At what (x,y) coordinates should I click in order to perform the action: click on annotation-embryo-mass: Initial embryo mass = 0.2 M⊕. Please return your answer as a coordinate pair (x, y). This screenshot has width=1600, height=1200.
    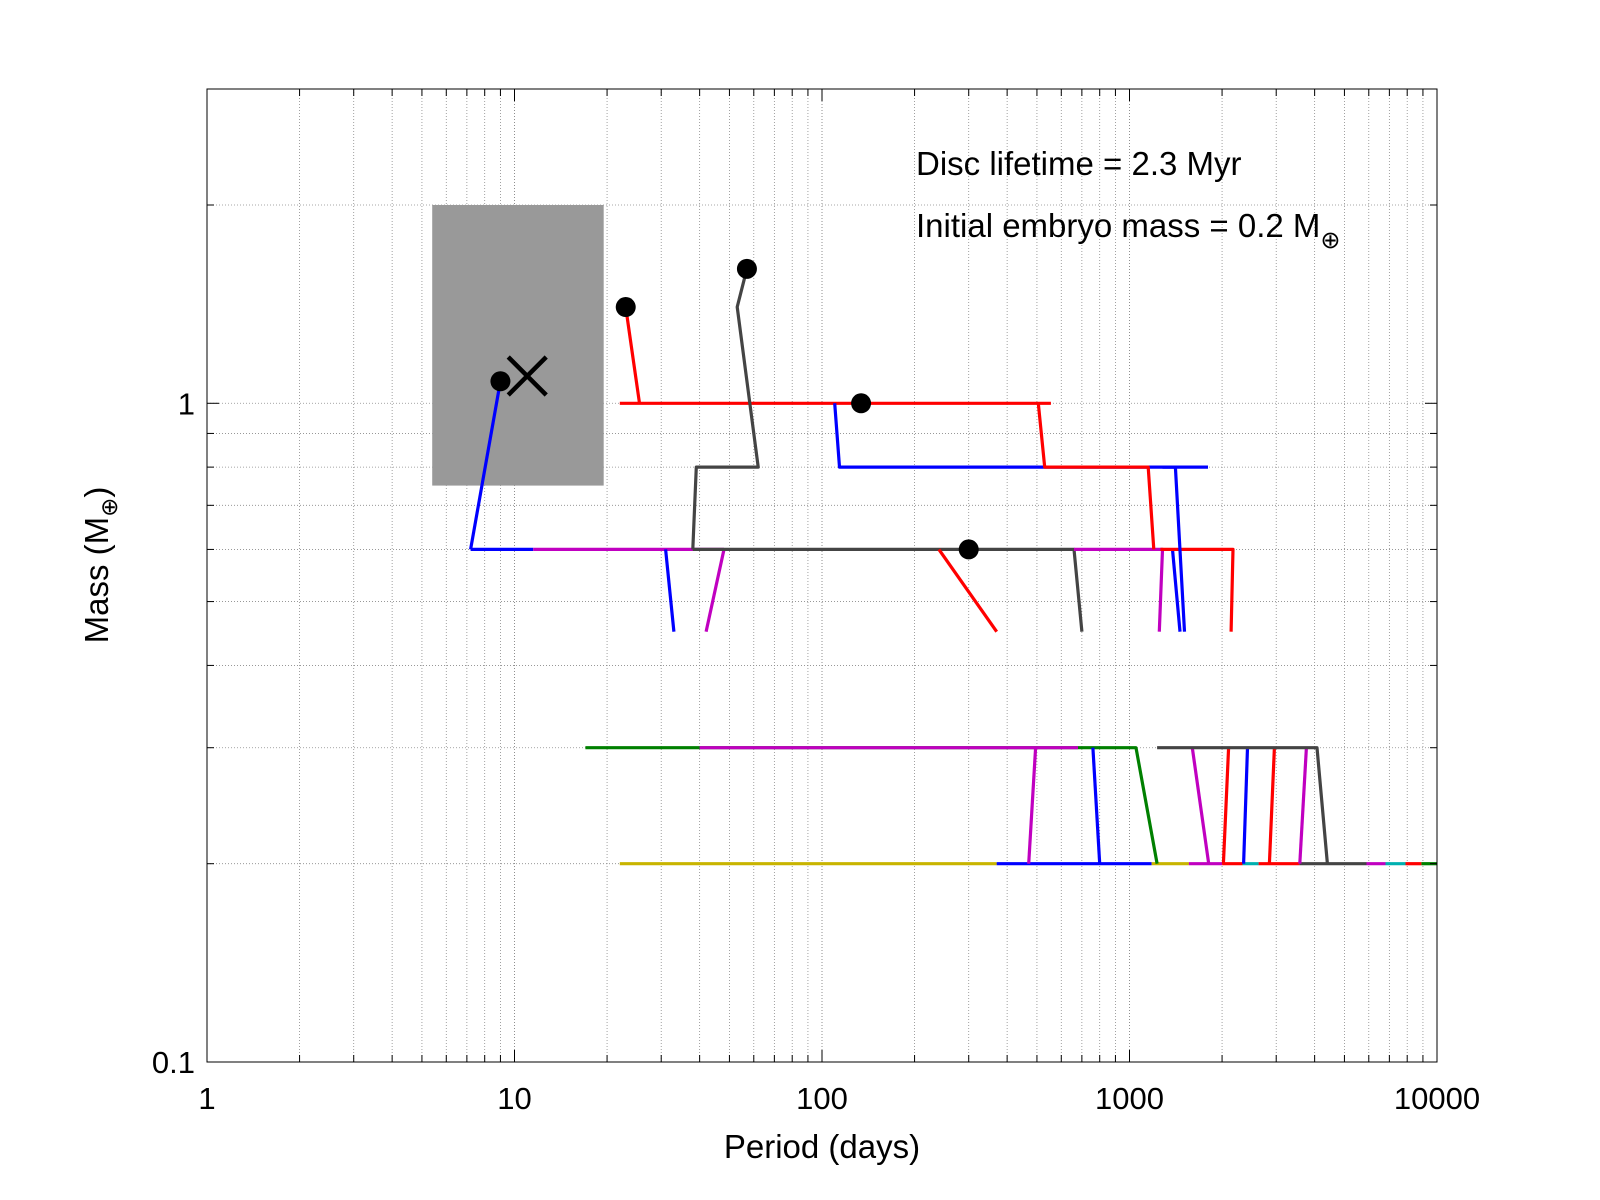
    Looking at the image, I should click on (1128, 230).